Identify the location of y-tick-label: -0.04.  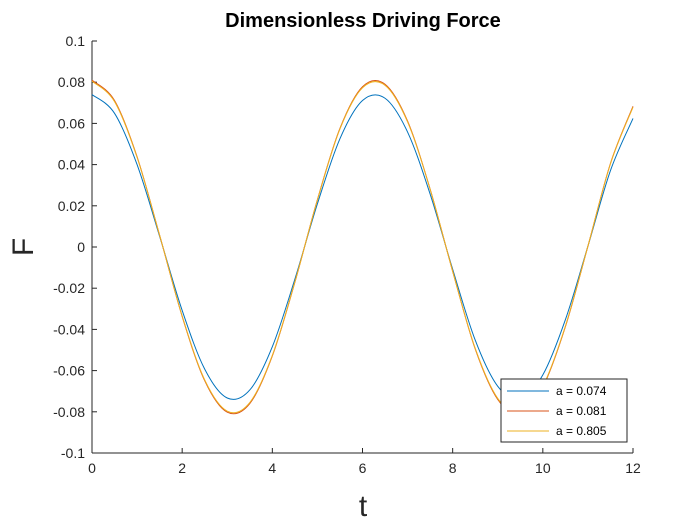
(69, 329).